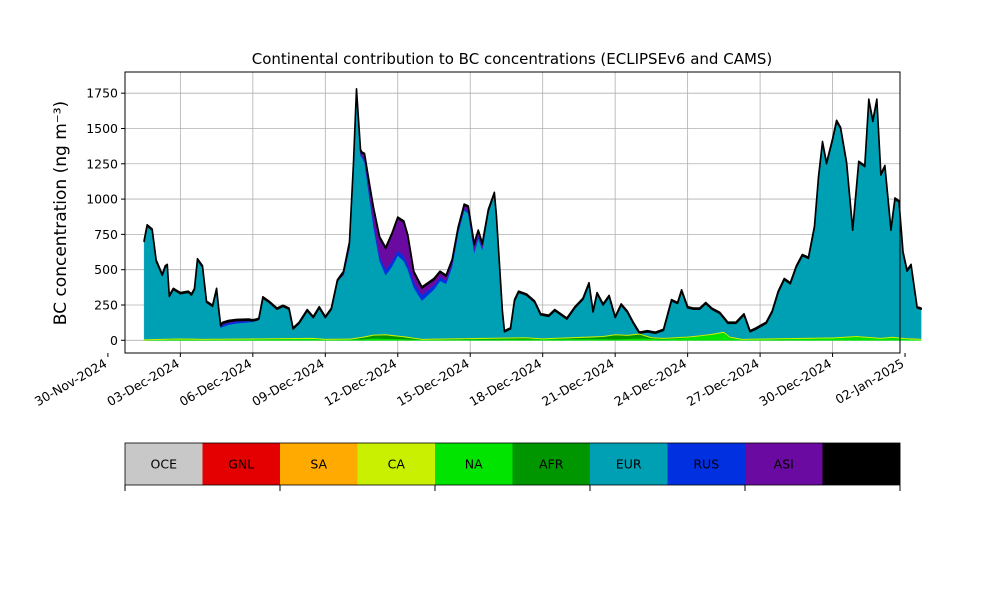  Describe the element at coordinates (102, 199) in the screenshot. I see `y-tick-label: 1000` at that location.